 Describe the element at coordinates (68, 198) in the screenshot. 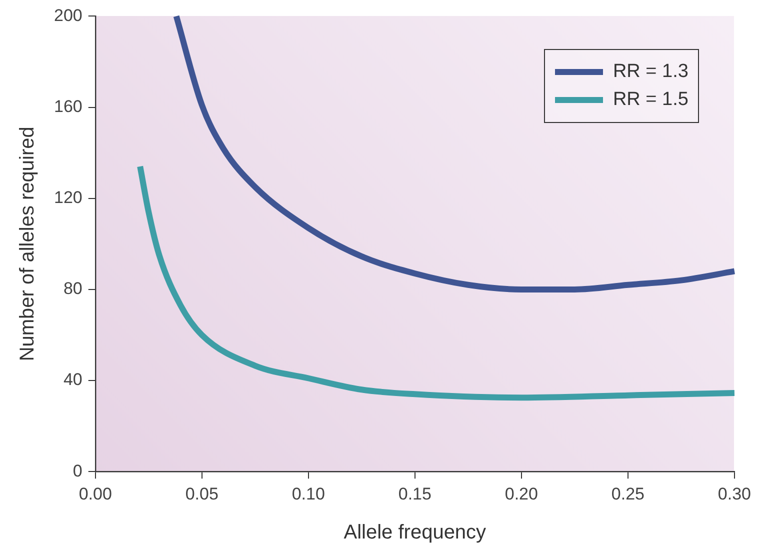

I see `y-tick-label: 120` at that location.